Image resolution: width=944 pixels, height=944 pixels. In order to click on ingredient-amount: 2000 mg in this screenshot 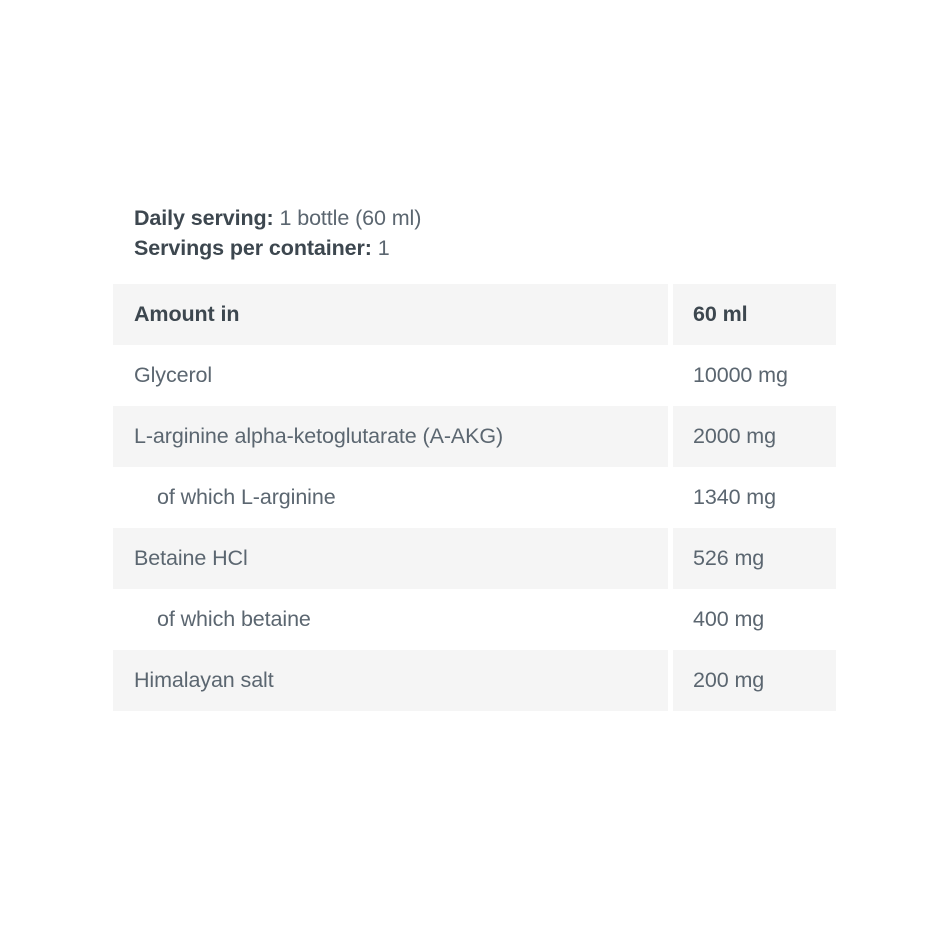, I will do `click(754, 436)`.